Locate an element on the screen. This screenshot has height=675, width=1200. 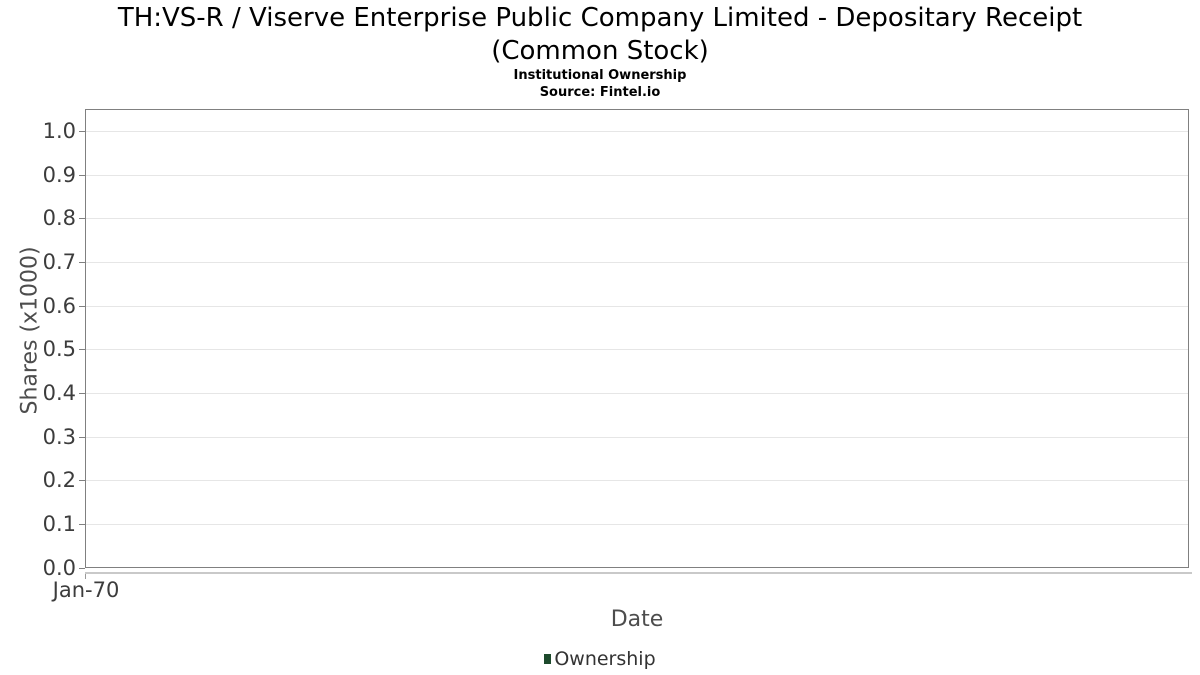
y-axis-tick-label: 0.8 is located at coordinates (59, 218).